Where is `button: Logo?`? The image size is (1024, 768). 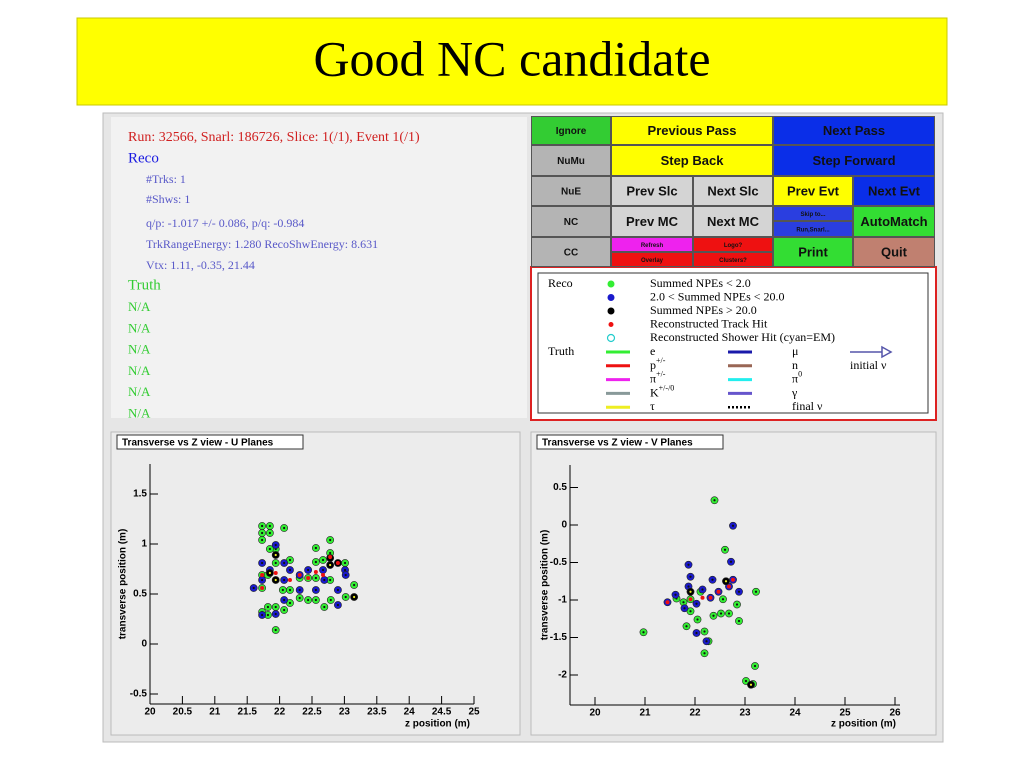 button: Logo? is located at coordinates (733, 244).